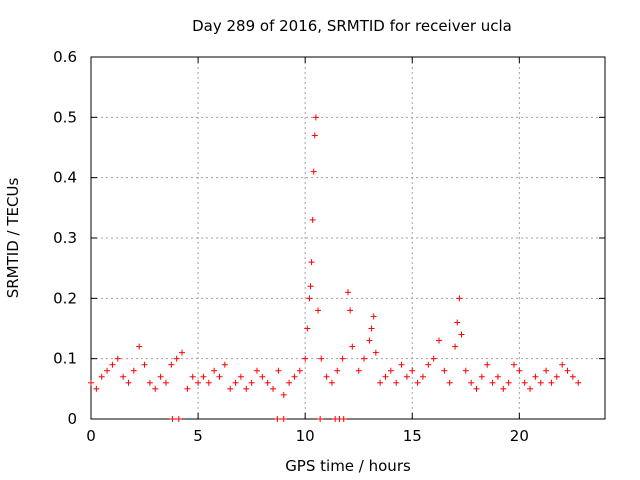 The image size is (640, 480). Describe the element at coordinates (65, 359) in the screenshot. I see `y-tick-label: 0.1` at that location.